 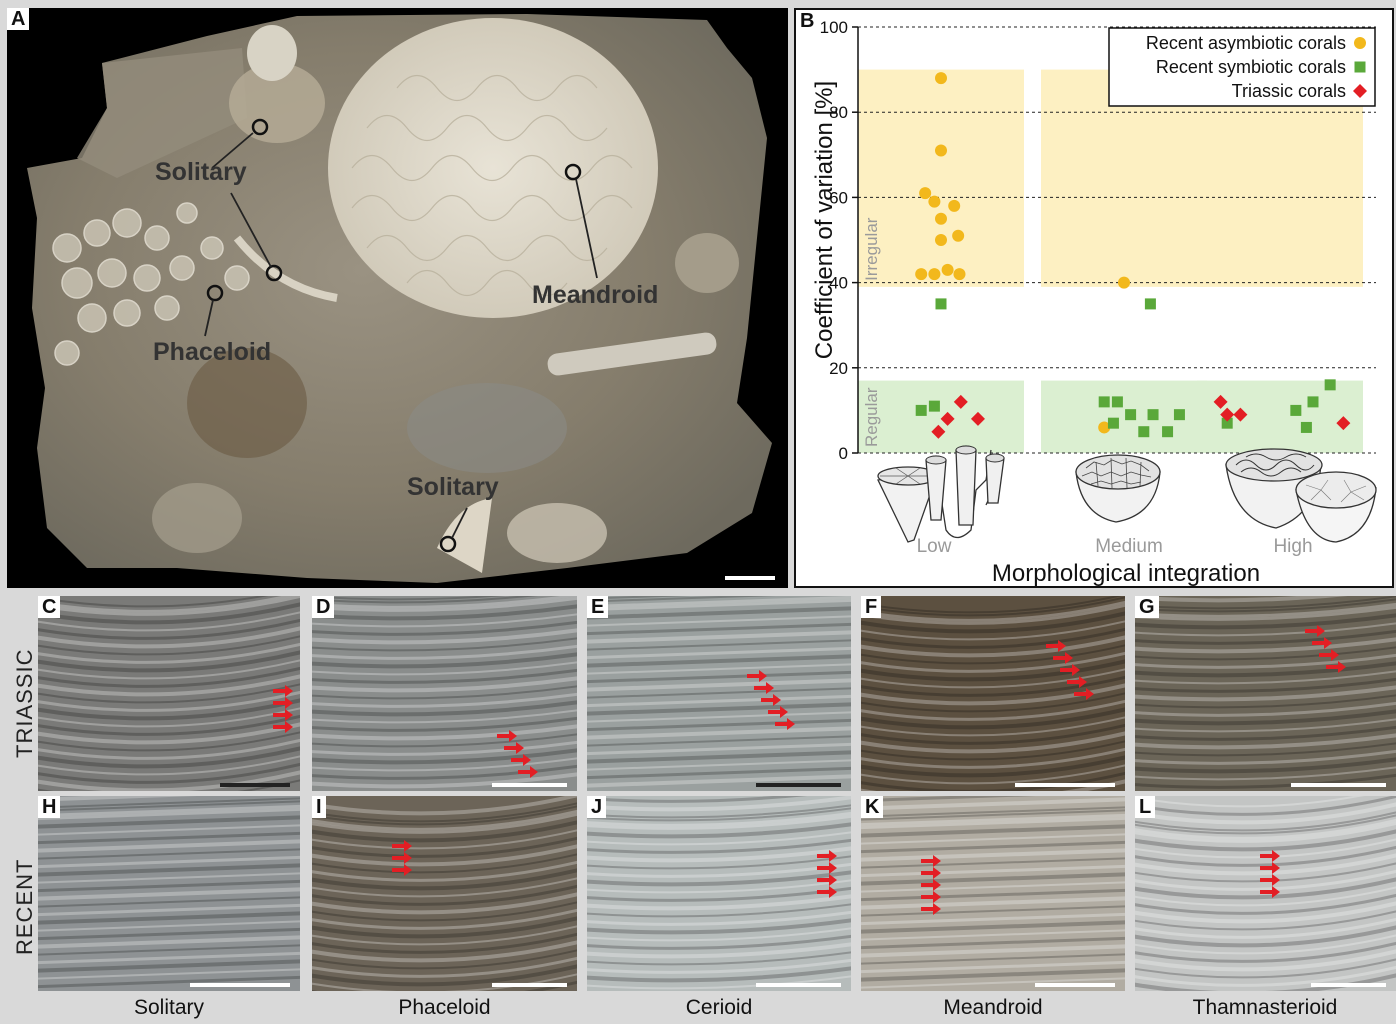 I want to click on y-tick-label-40: 40, so click(x=838, y=283).